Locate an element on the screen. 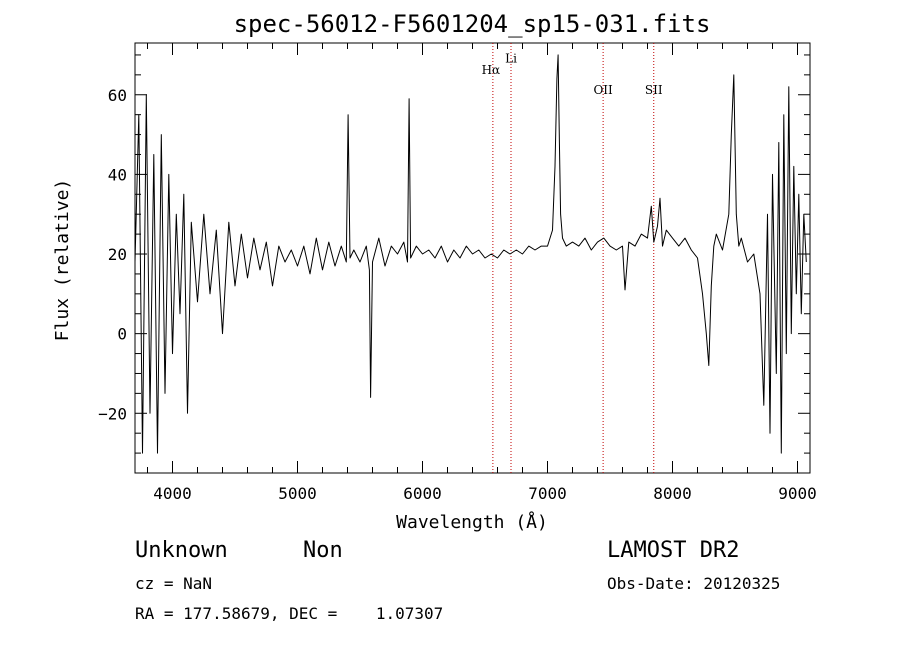  y-tick-label: 20 is located at coordinates (117, 254).